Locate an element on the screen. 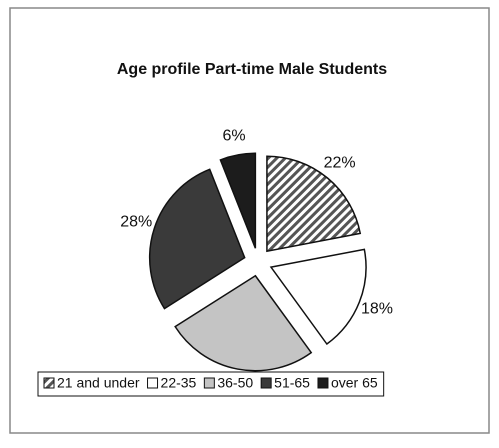  legend-label: 21 and under is located at coordinates (98, 383).